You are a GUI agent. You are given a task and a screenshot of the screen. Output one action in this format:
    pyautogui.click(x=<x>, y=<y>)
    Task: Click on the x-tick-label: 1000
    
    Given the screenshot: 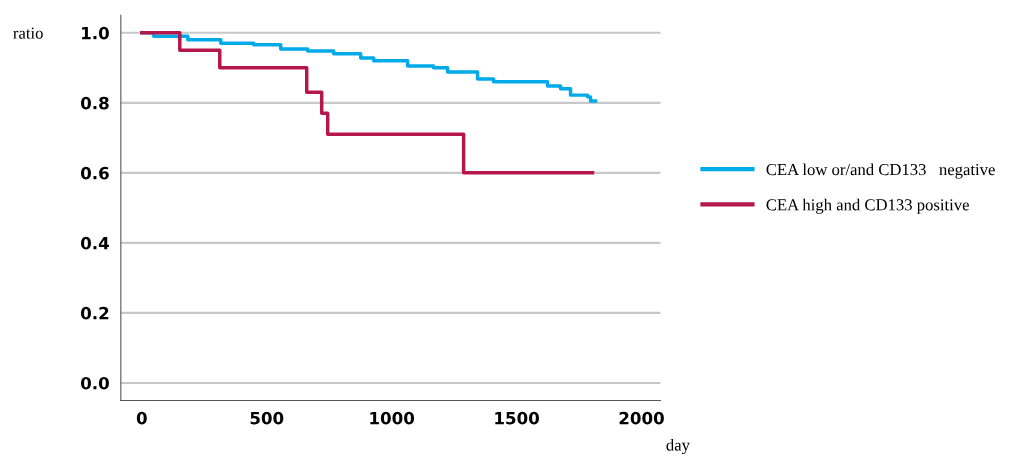 What is the action you would take?
    pyautogui.click(x=392, y=418)
    